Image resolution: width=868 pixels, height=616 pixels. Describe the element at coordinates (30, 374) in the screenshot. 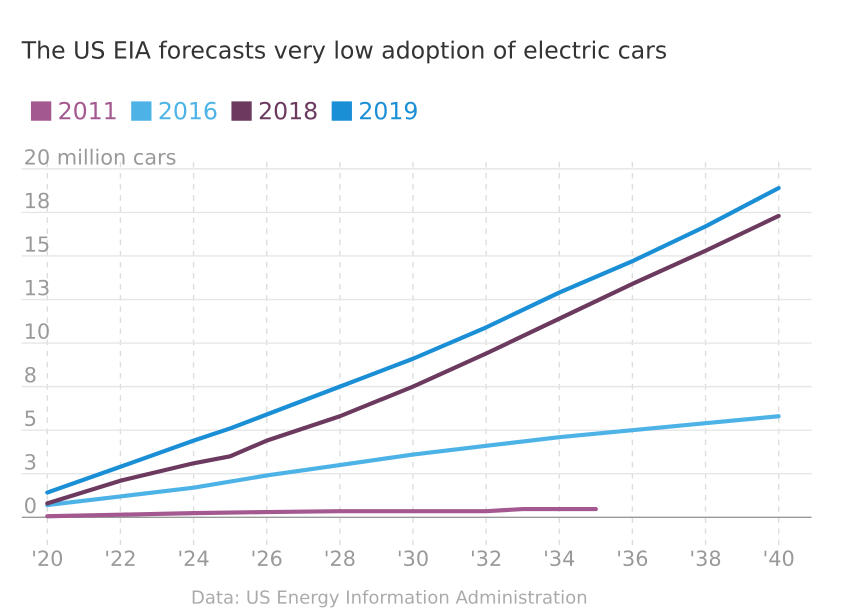

I see `y-tick-label: 8` at that location.